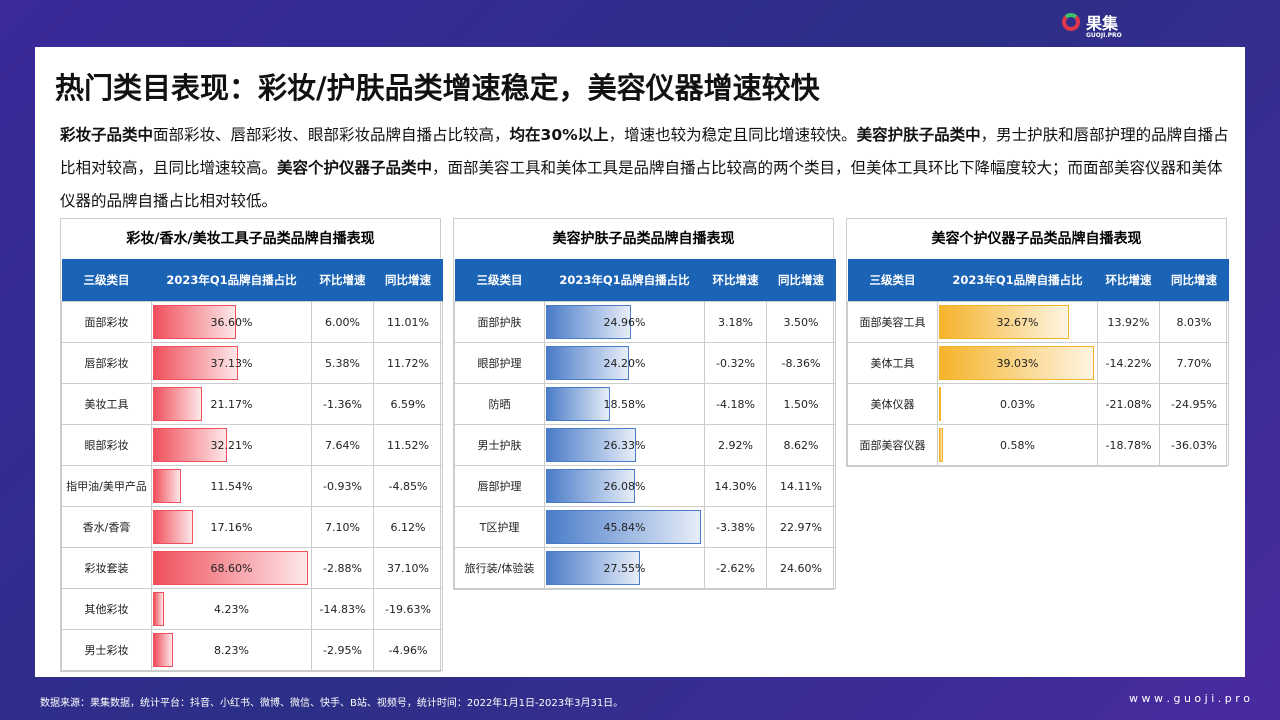 This screenshot has height=720, width=1280. I want to click on cell-text: -3.38%, so click(735, 527).